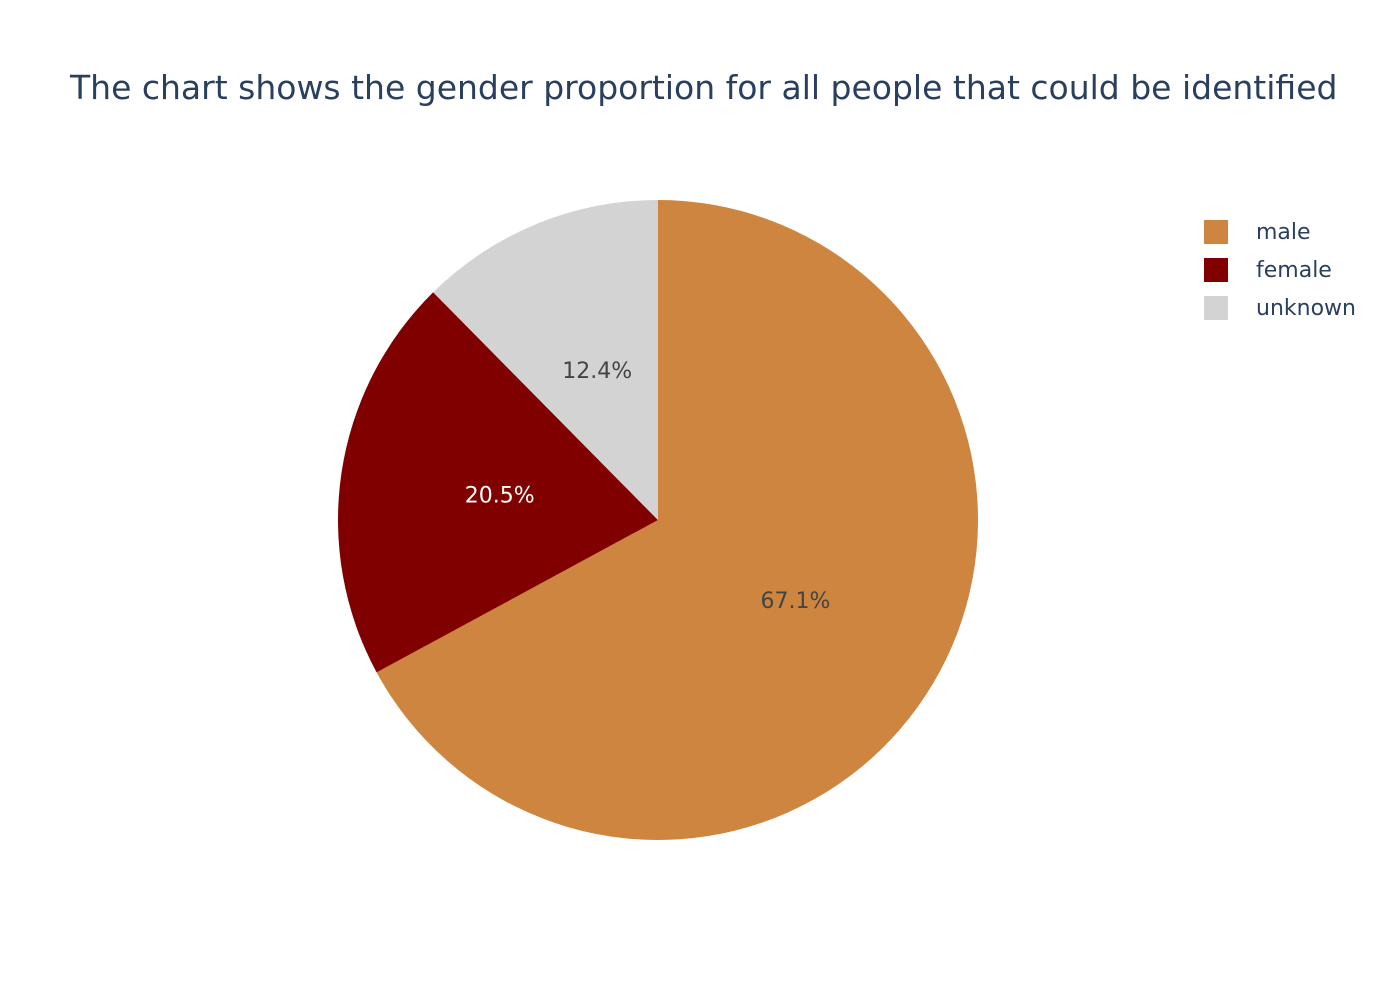  Describe the element at coordinates (1216, 232) in the screenshot. I see `legend-swatch-male` at that location.